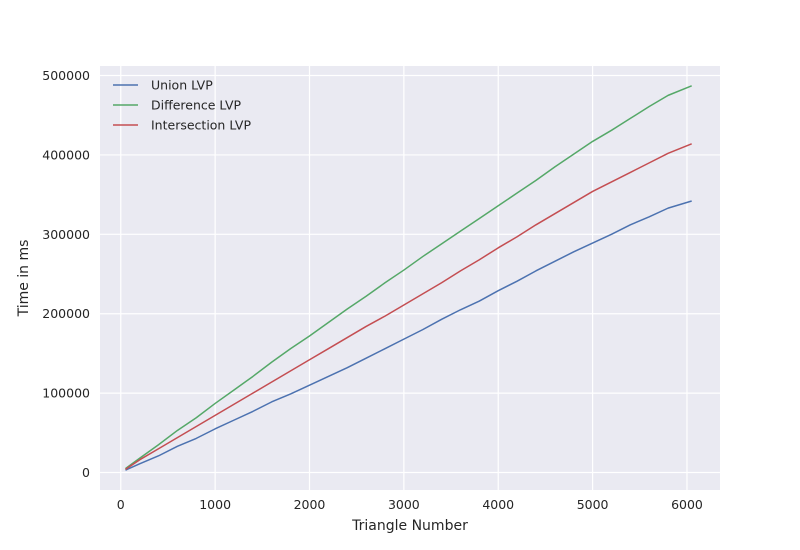 The image size is (800, 550). I want to click on x-tick-labels: 0 1000 2000 3000 4000 5000 6000, so click(410, 504).